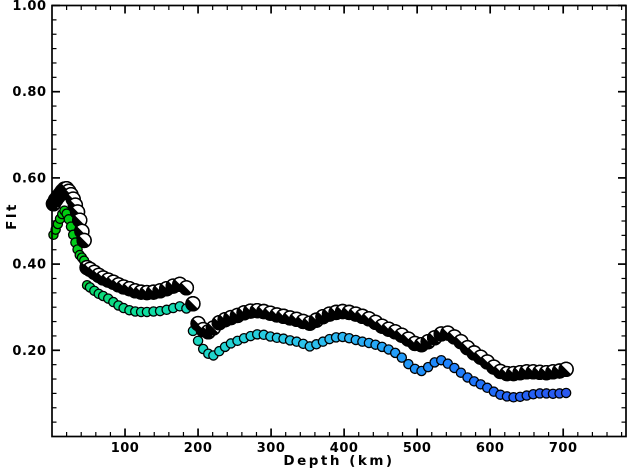 The image size is (631, 471). Describe the element at coordinates (29, 7) in the screenshot. I see `y-tick-label: 1.00` at that location.